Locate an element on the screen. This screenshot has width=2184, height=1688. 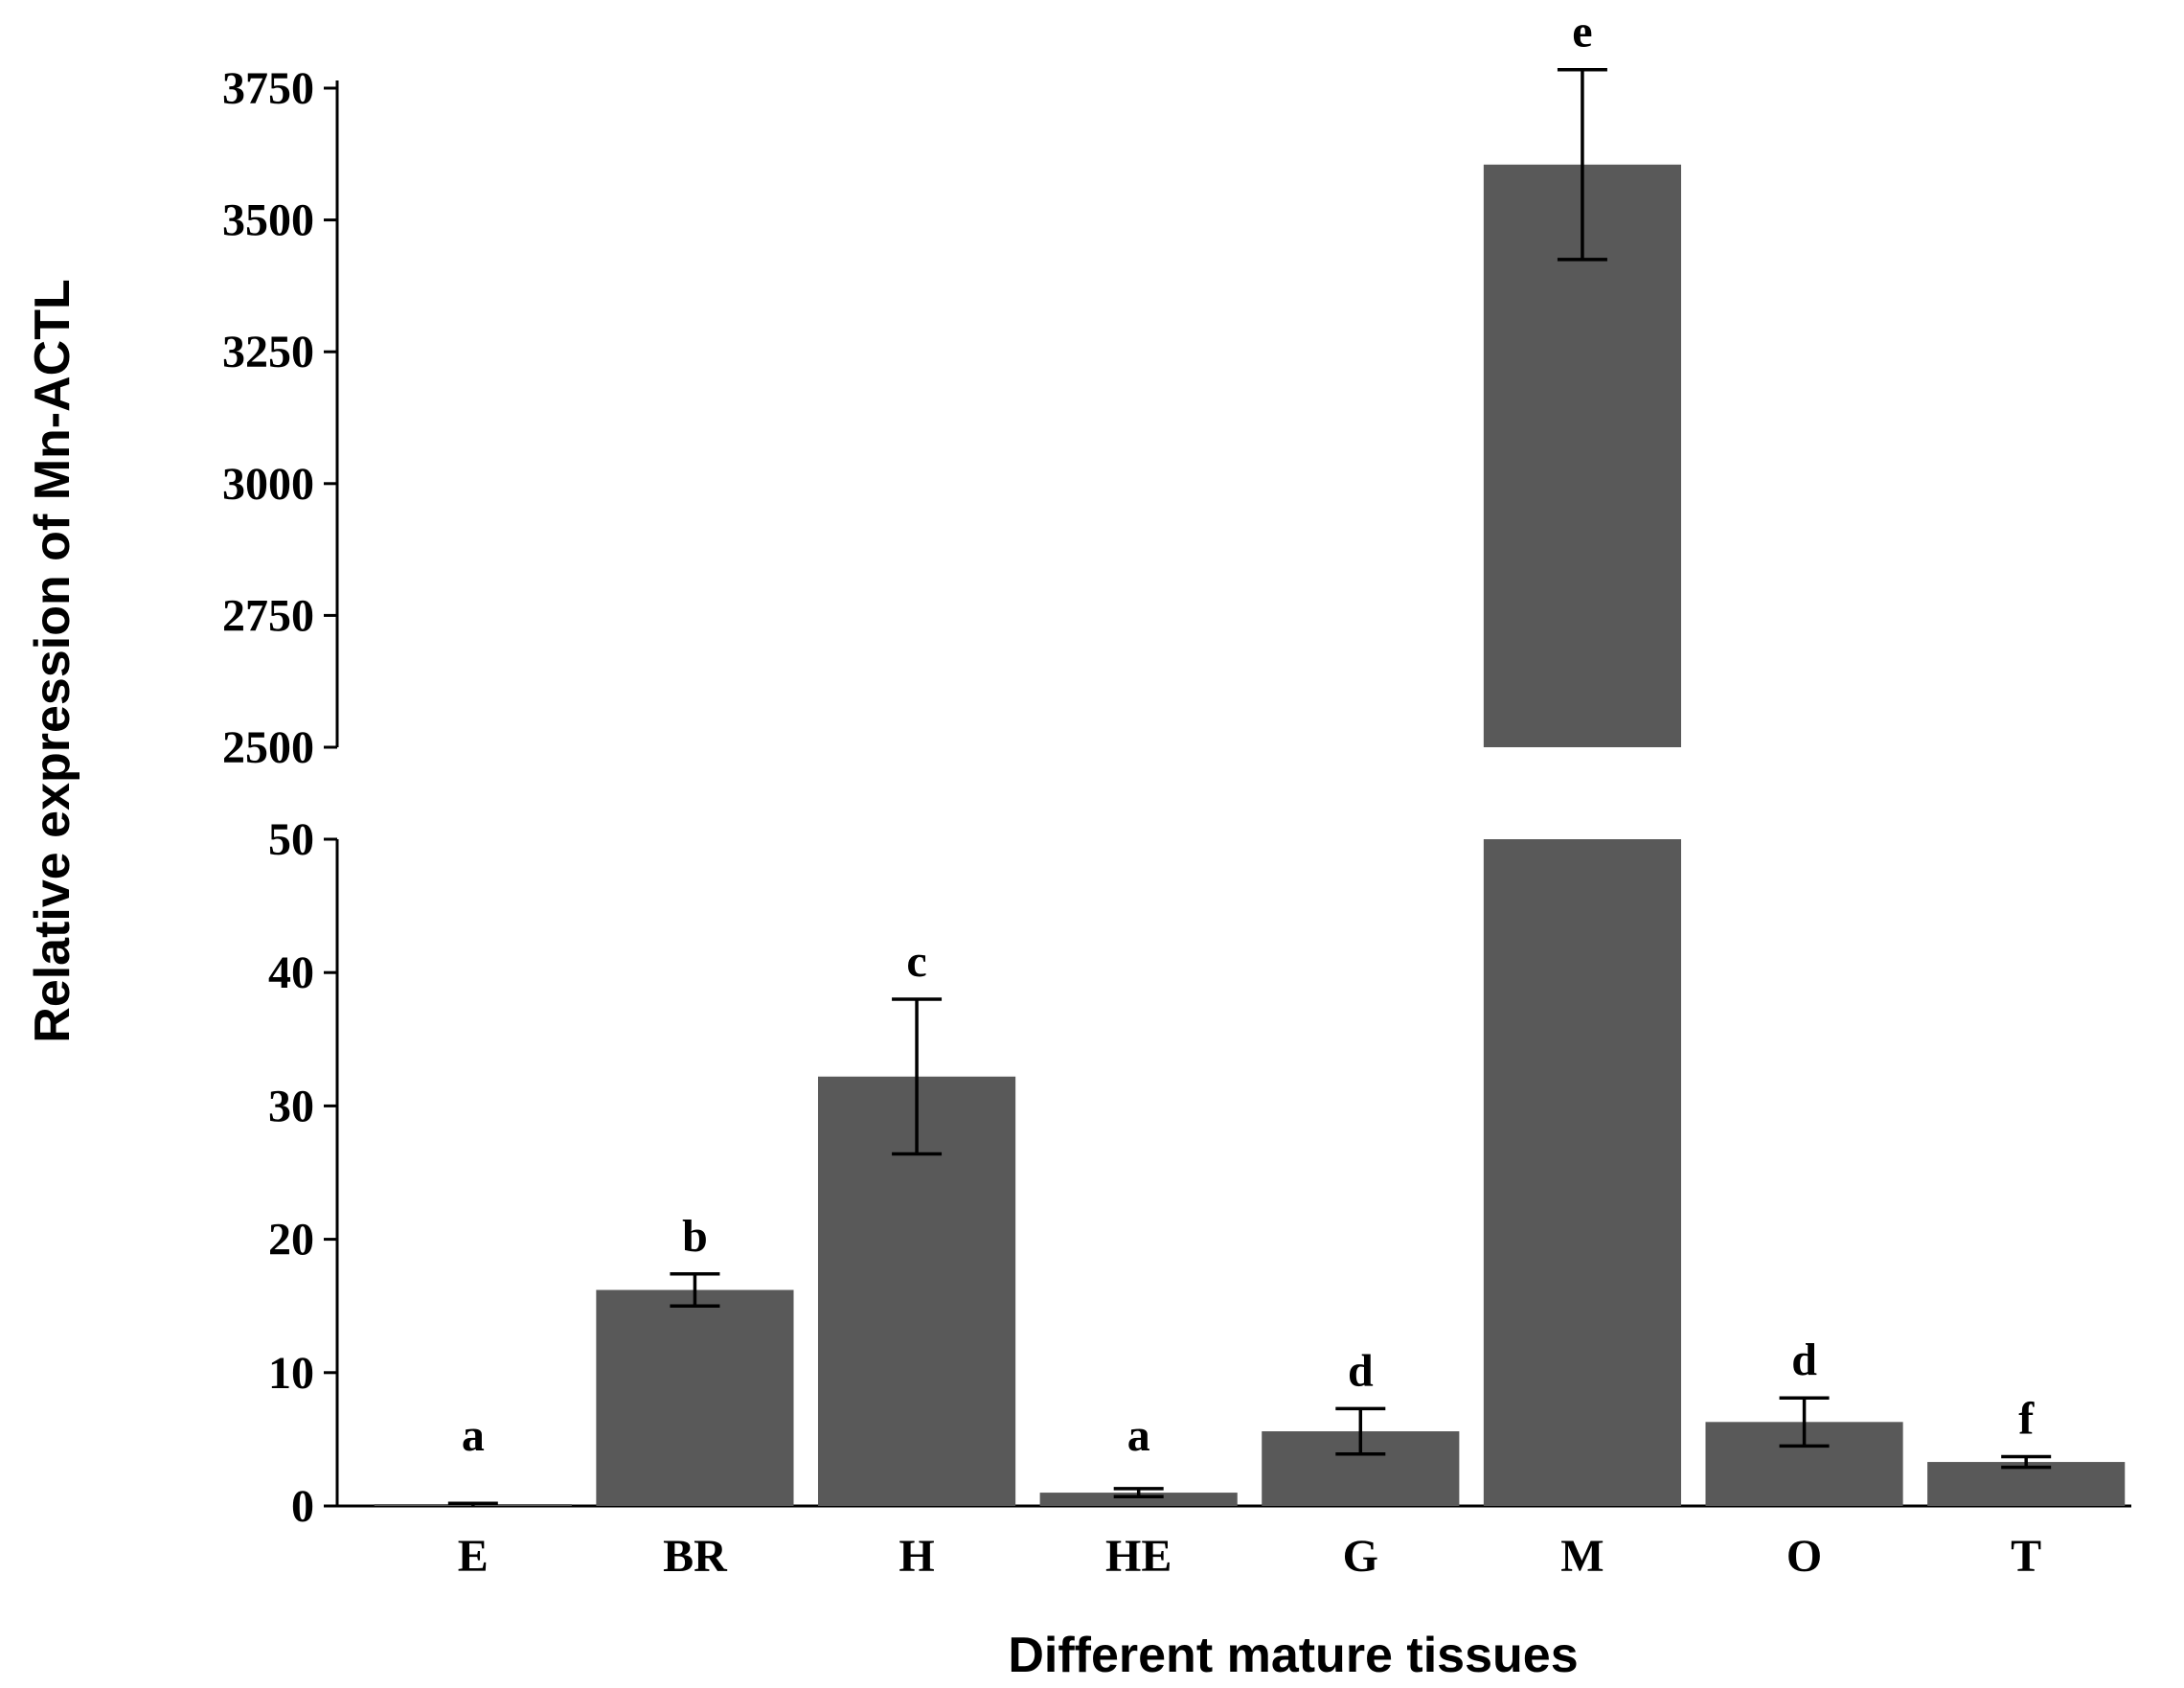
significance-label: e is located at coordinates (1582, 32).